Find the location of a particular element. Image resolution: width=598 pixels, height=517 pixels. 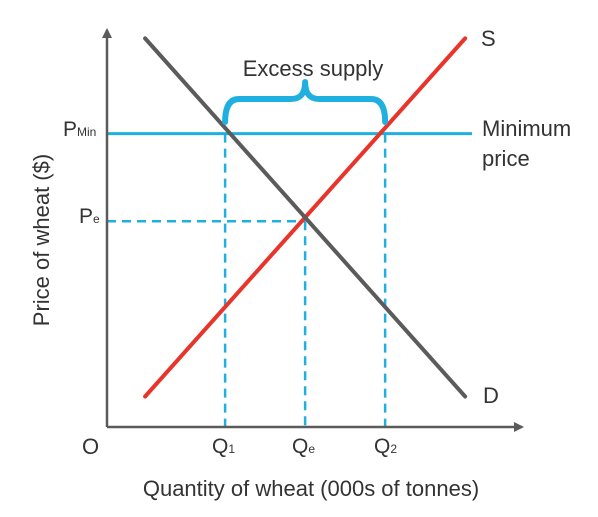

excess-supply-brace-group is located at coordinates (305, 102).